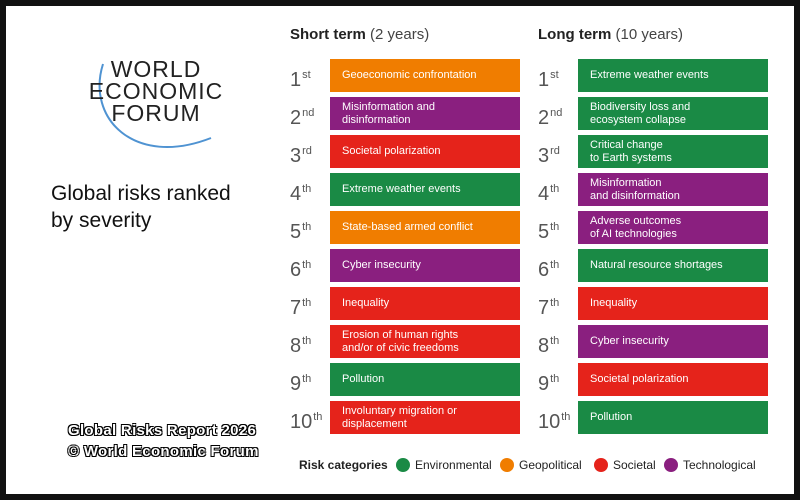  I want to click on period: (2 years), so click(400, 34).